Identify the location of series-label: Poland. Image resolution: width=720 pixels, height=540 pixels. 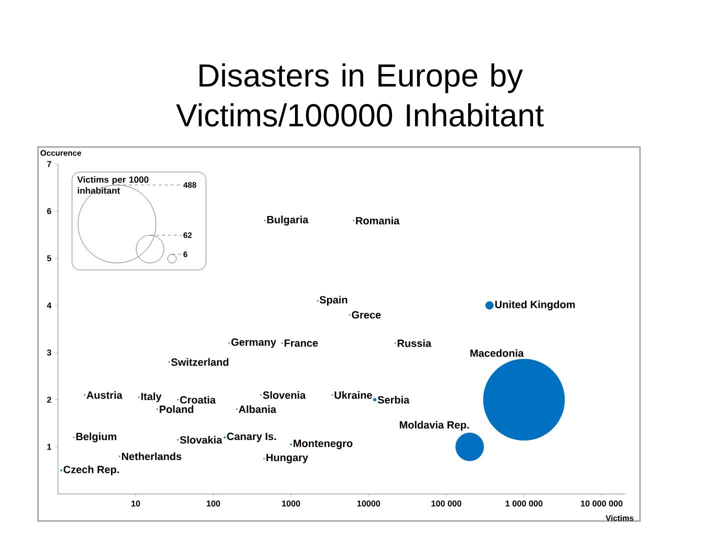
(177, 409).